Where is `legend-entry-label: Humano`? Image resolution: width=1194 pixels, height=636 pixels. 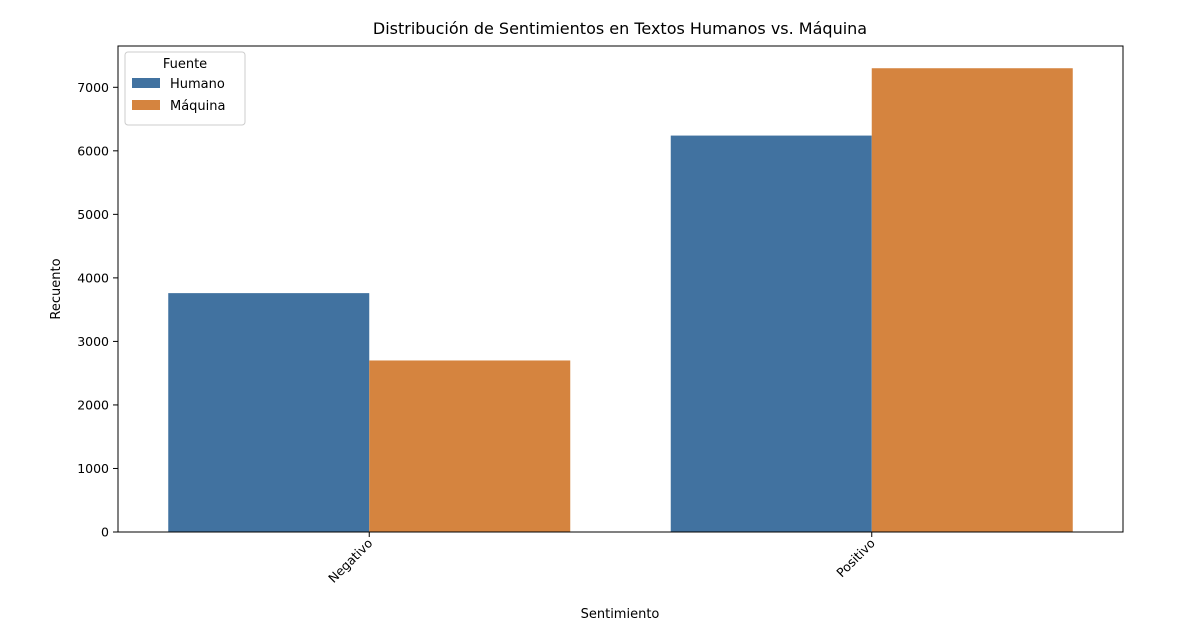
legend-entry-label: Humano is located at coordinates (197, 84).